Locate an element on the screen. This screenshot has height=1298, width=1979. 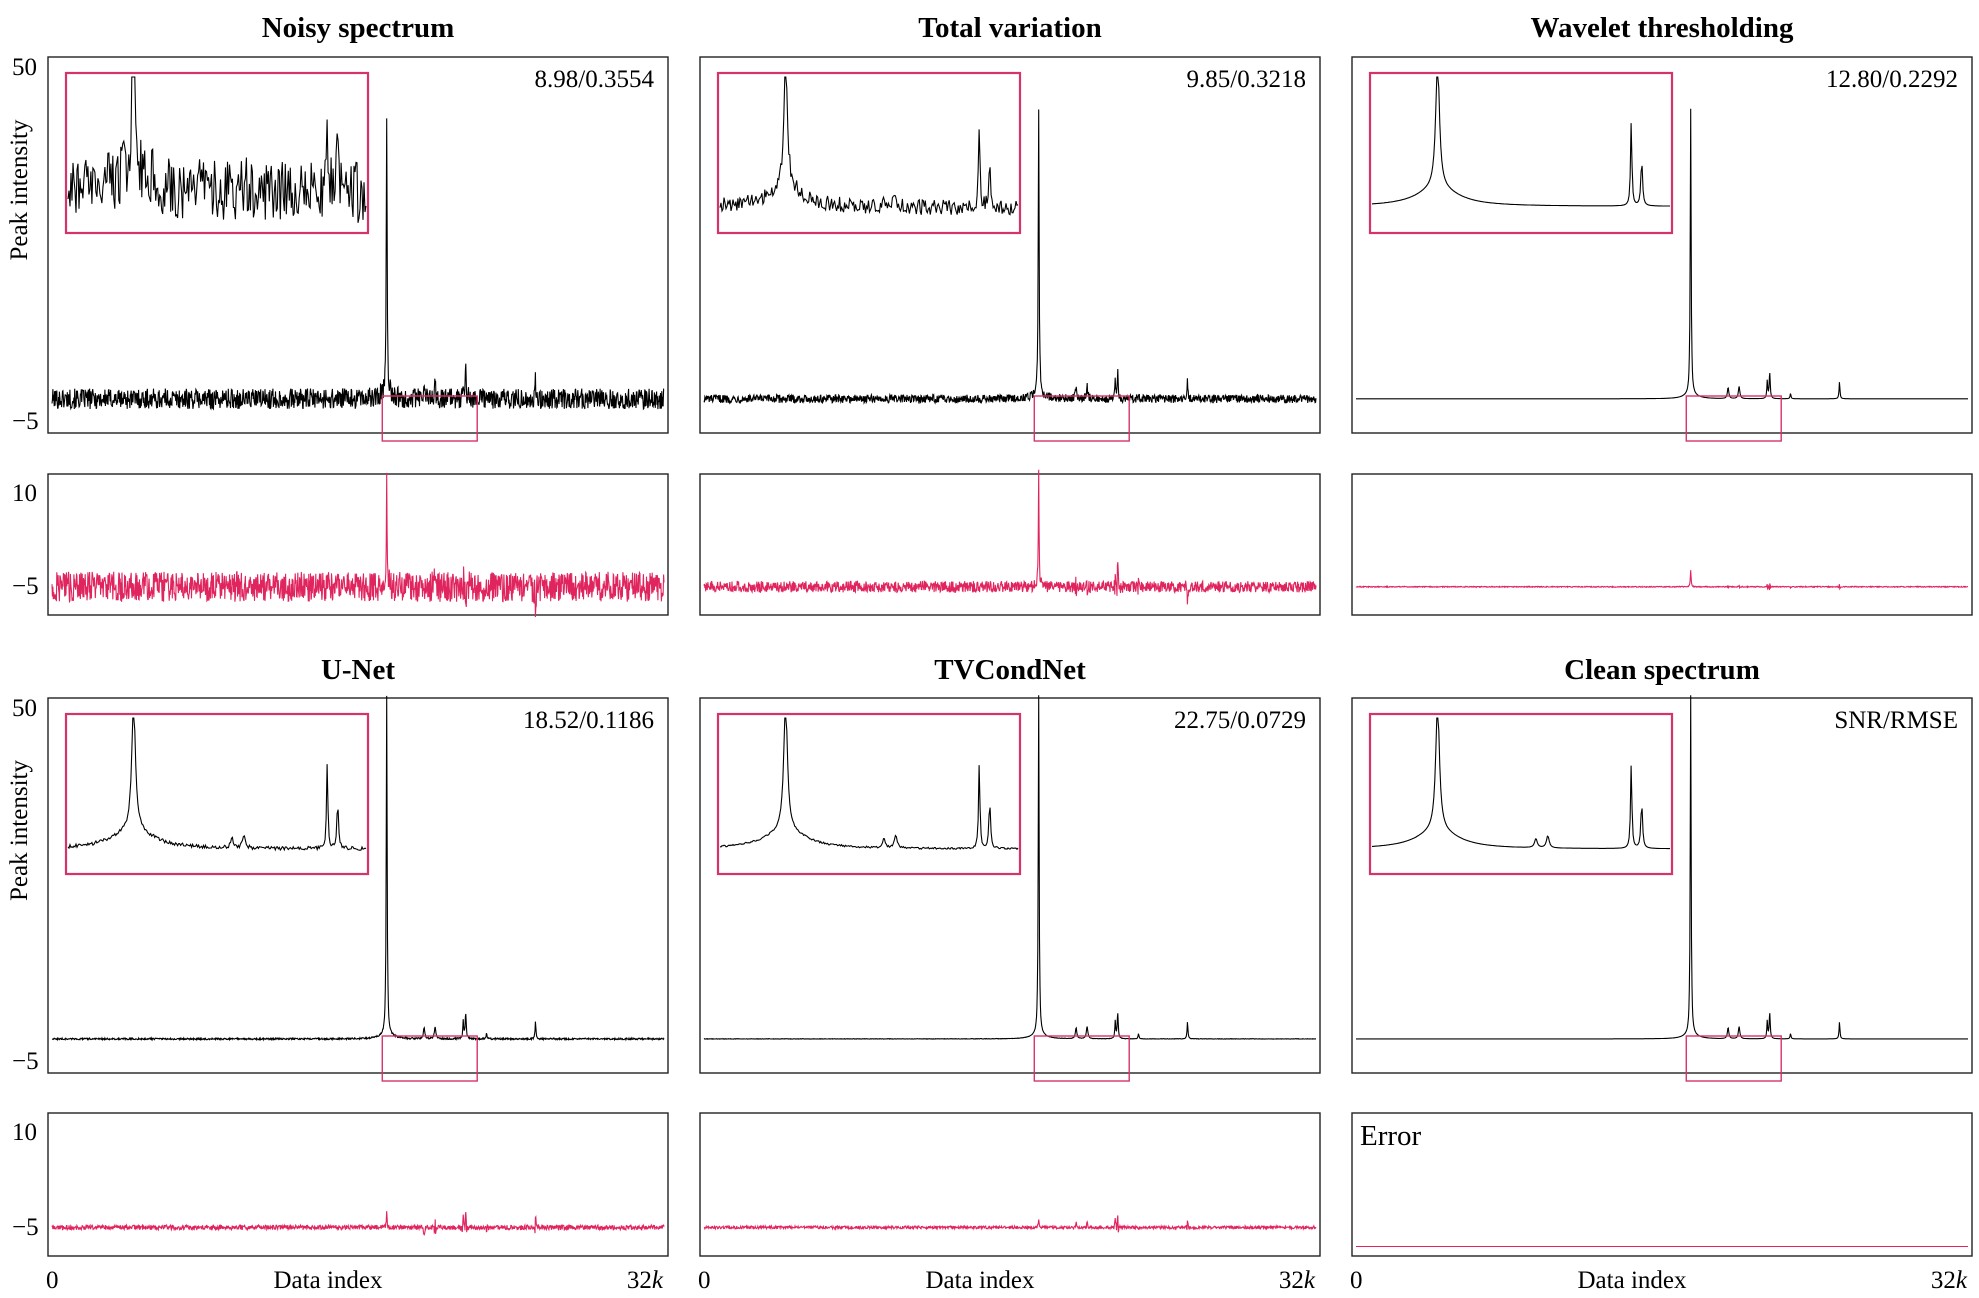
panel-title: TVCondNet is located at coordinates (1010, 670).